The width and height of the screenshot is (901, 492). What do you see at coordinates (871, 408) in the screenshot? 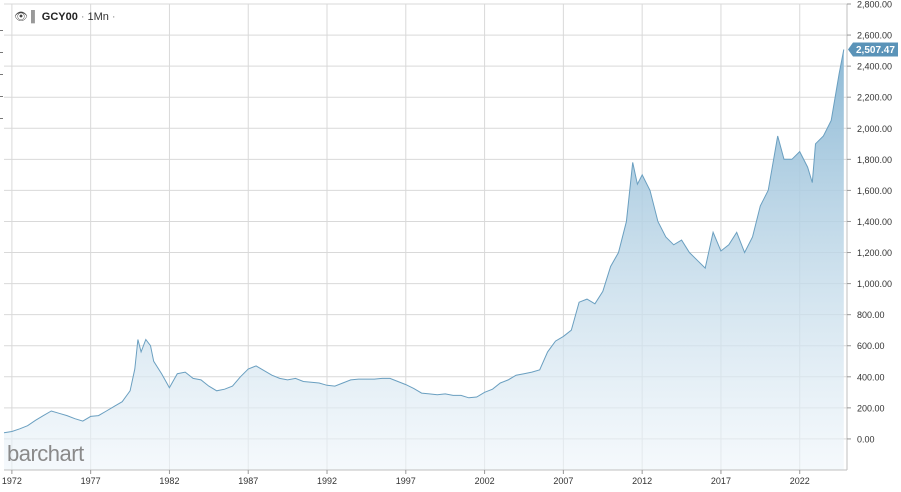
I see `y-tick-label: 200.00` at bounding box center [871, 408].